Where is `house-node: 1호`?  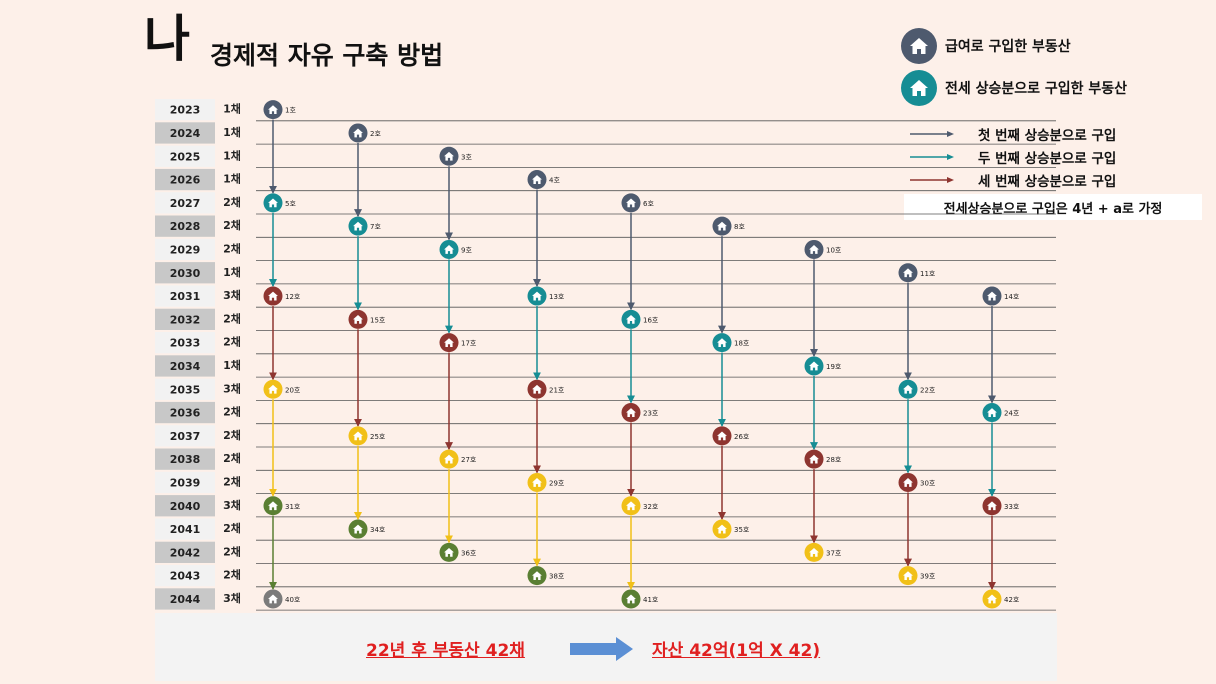
house-node: 1호 is located at coordinates (279, 110).